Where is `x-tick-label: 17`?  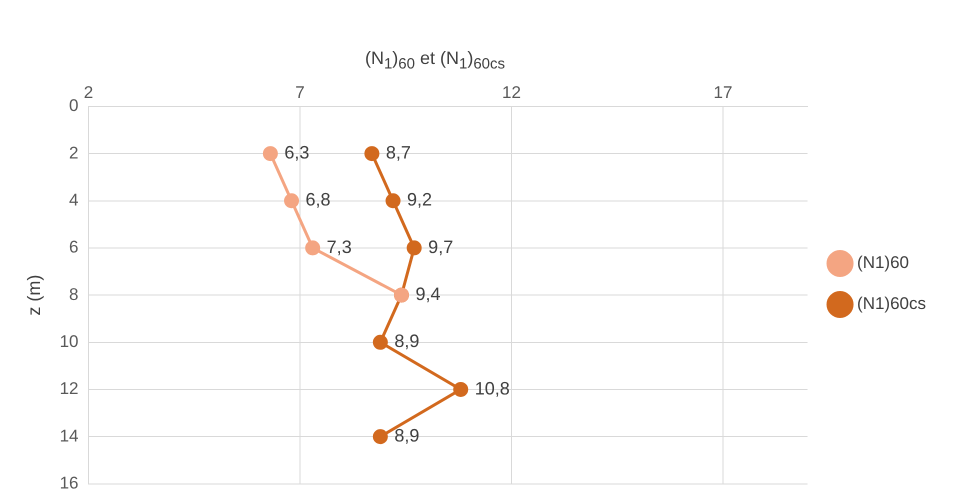 x-tick-label: 17 is located at coordinates (722, 92).